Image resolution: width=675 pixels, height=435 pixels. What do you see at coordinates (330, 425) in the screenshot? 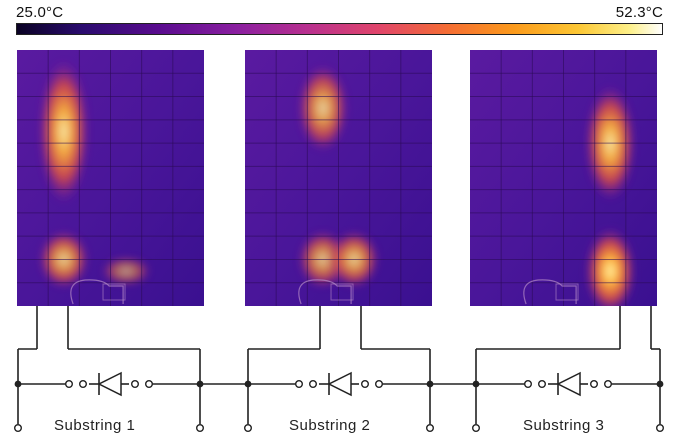
I see `substring-2-label: Substring 2` at bounding box center [330, 425].